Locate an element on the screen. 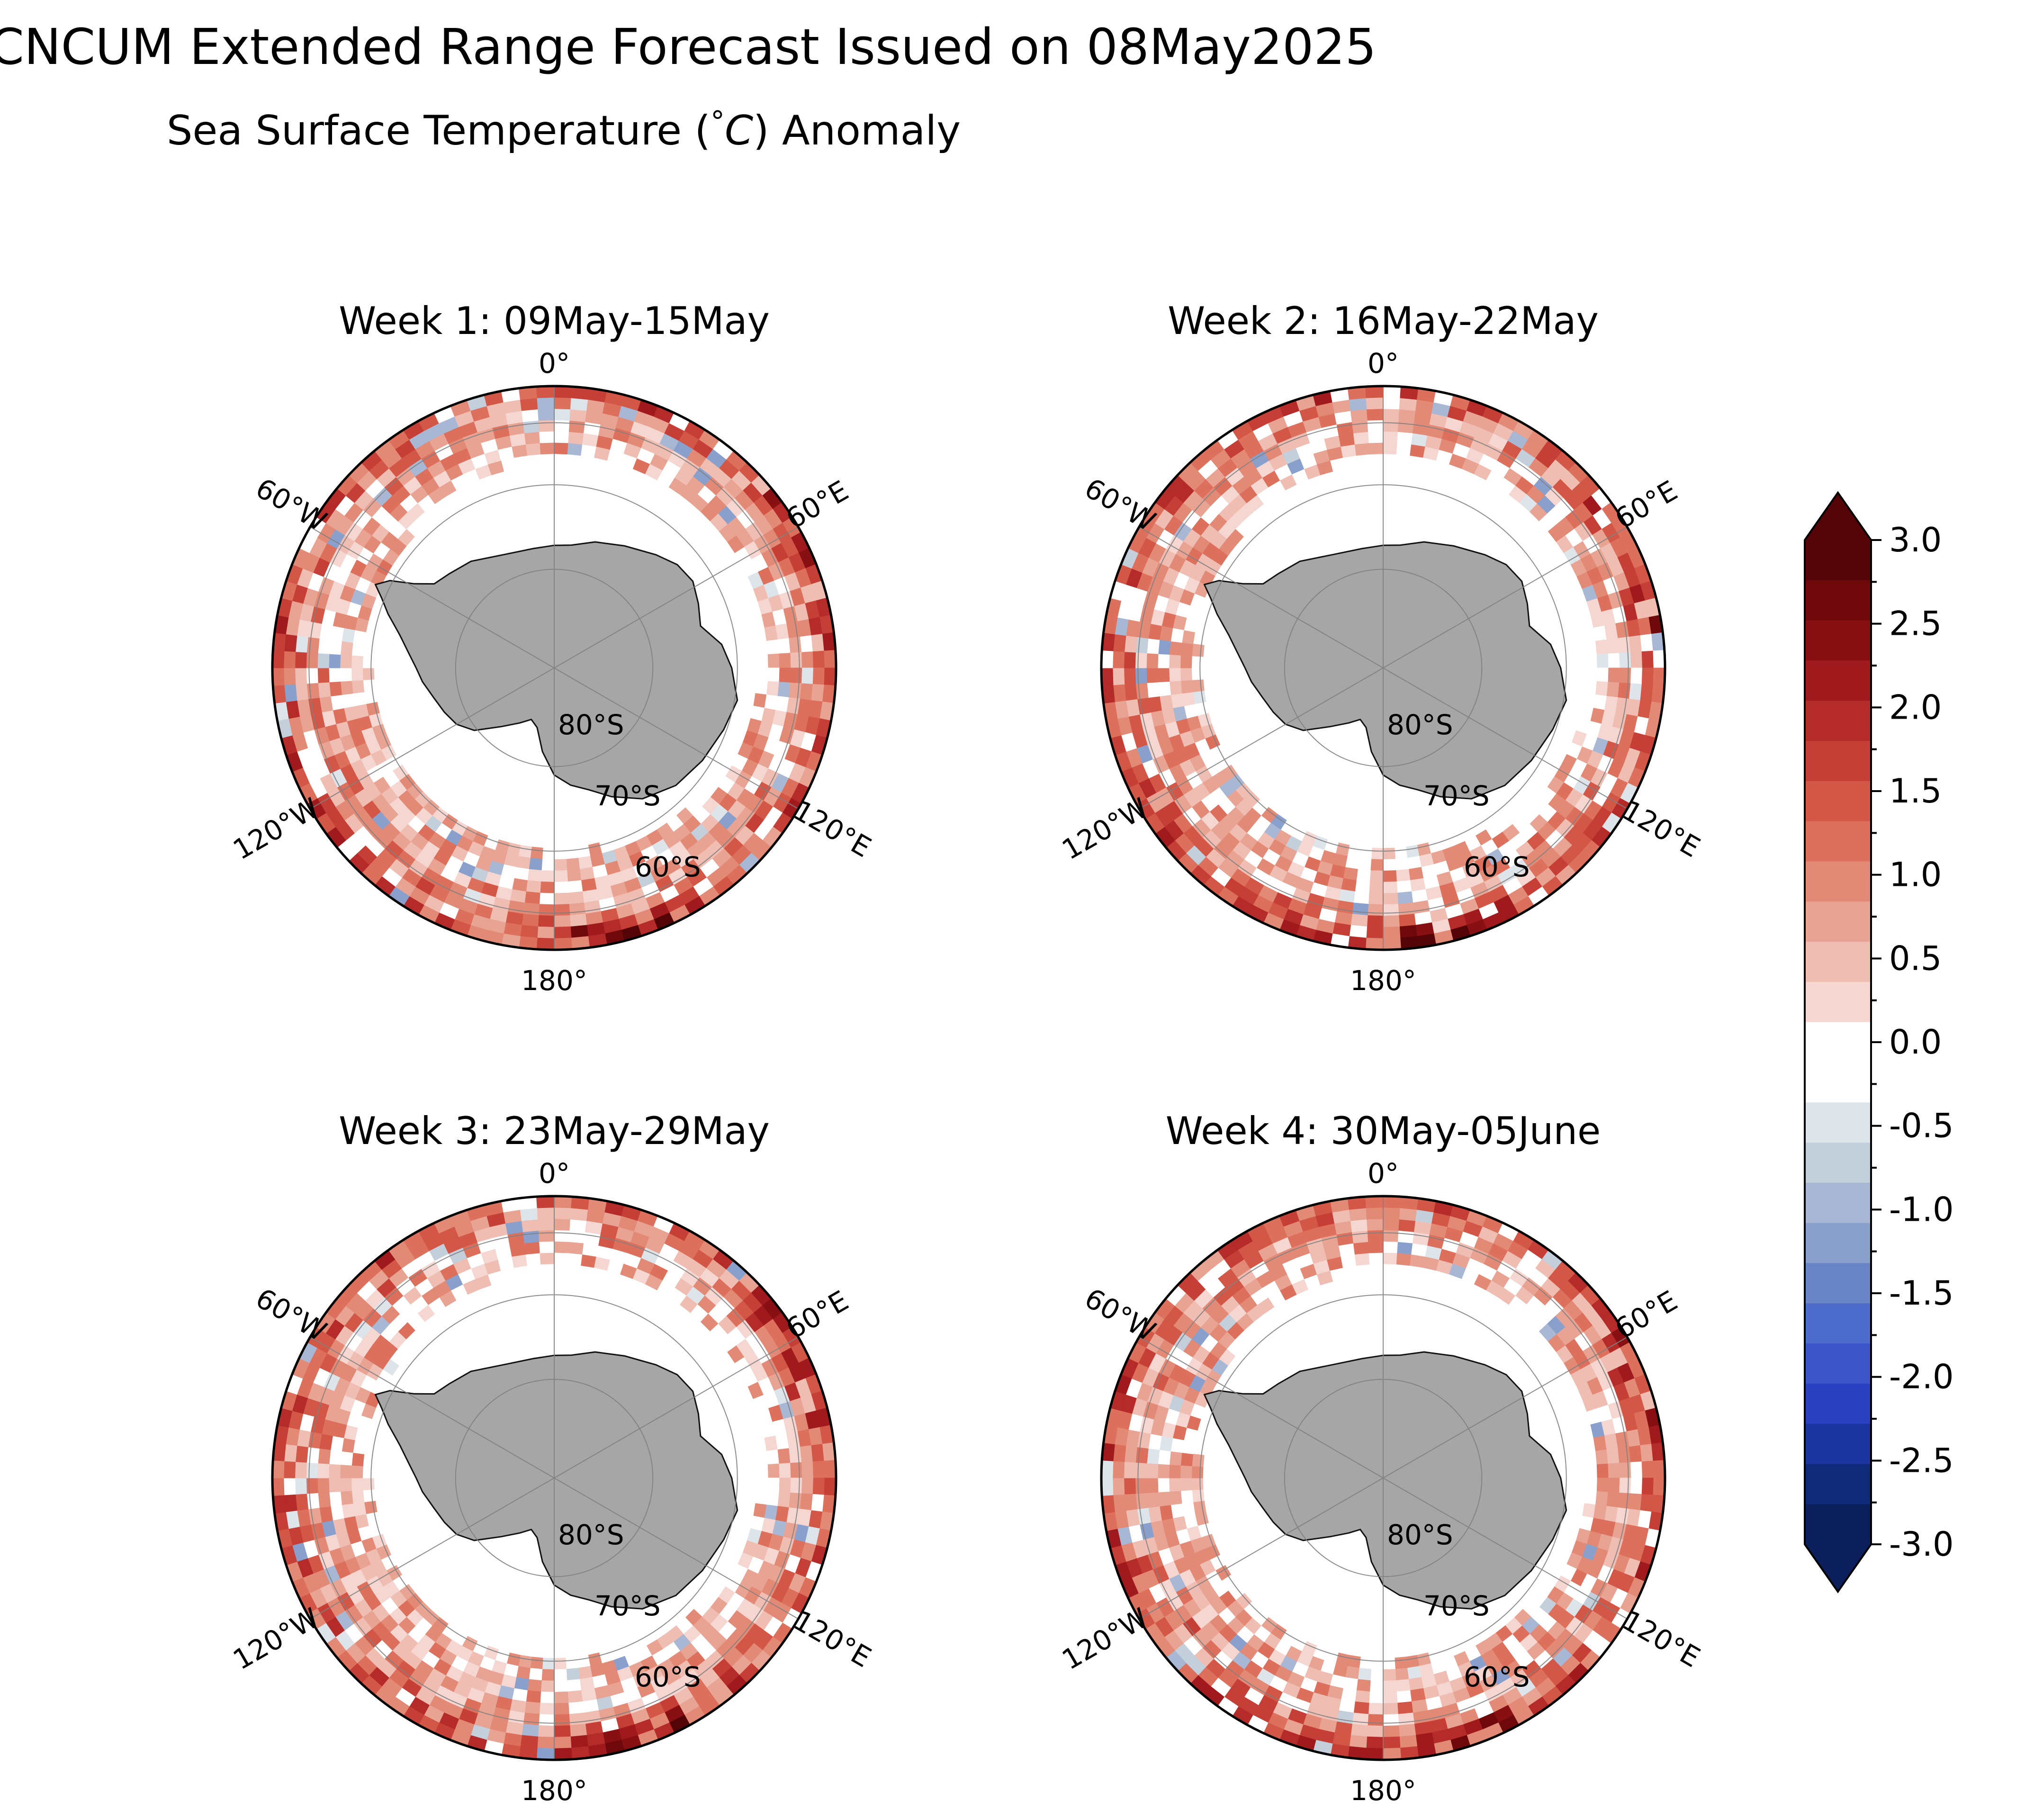  panel-title: Week 4: 30May-05June is located at coordinates (1383, 1131).